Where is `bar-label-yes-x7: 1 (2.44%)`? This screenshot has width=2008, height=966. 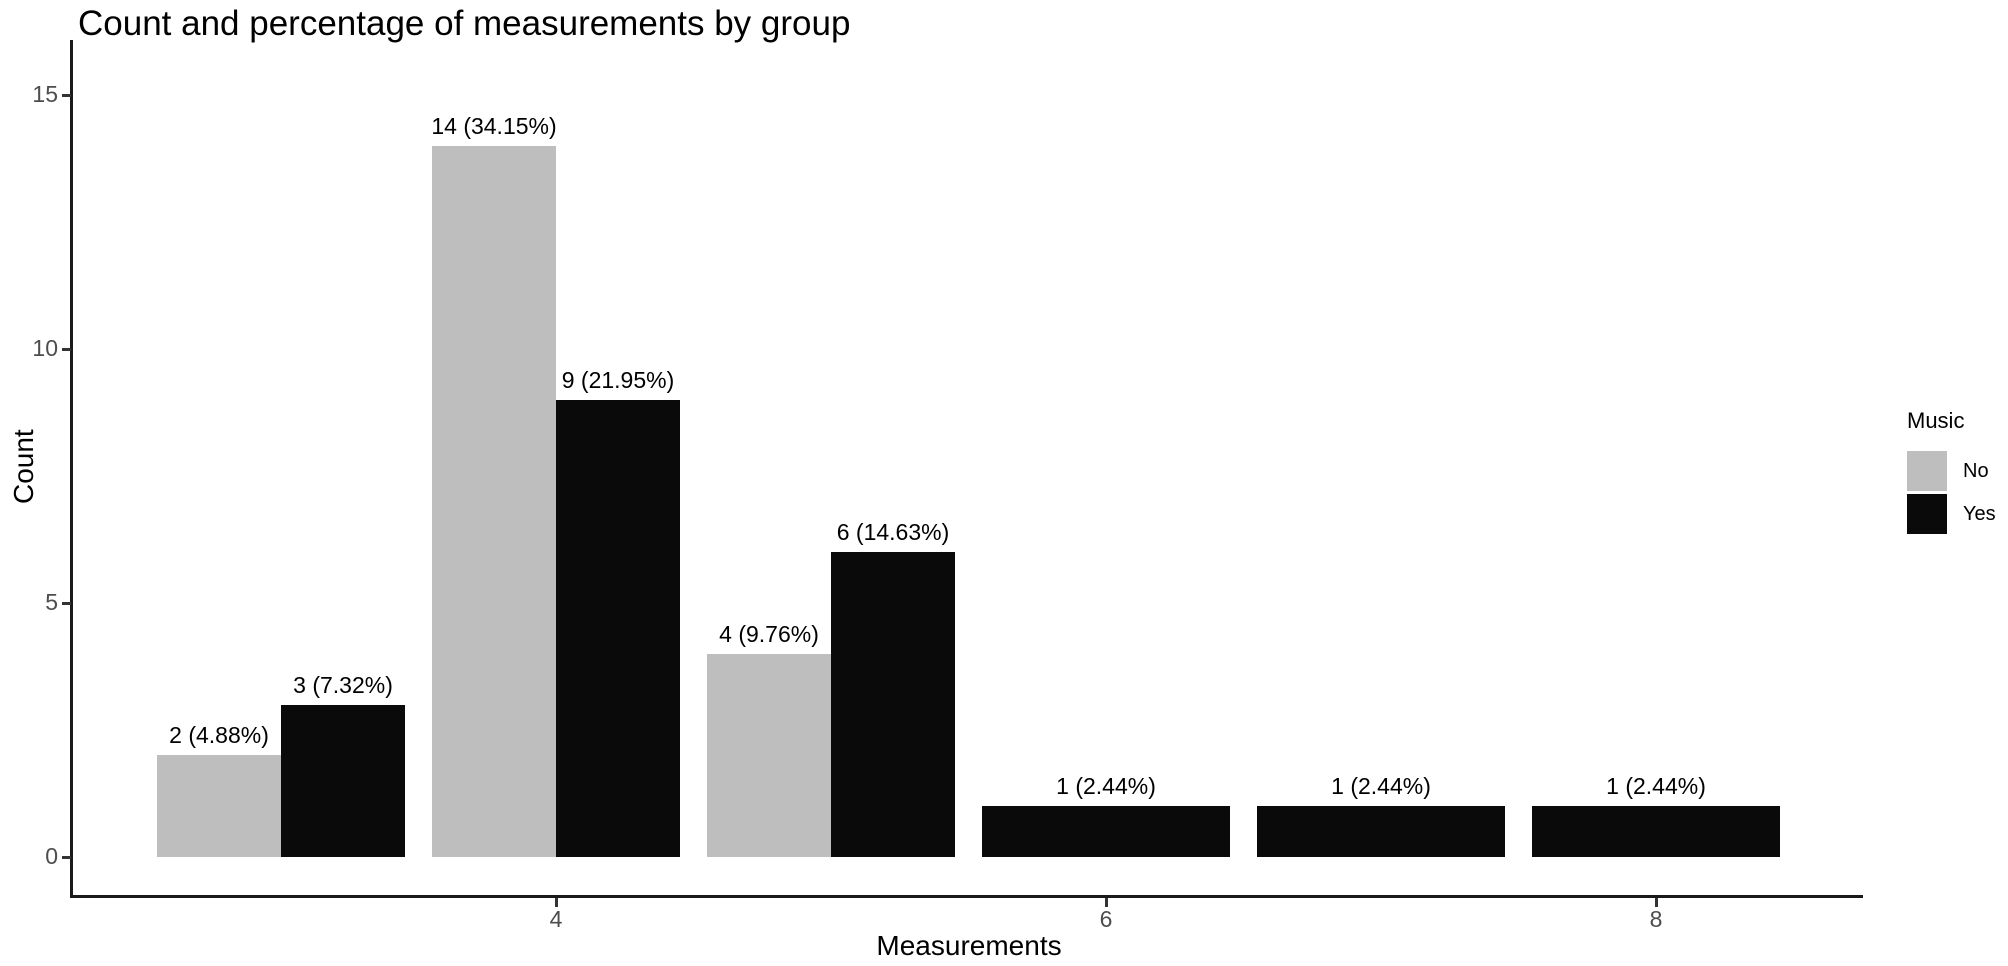
bar-label-yes-x7: 1 (2.44%) is located at coordinates (1381, 786).